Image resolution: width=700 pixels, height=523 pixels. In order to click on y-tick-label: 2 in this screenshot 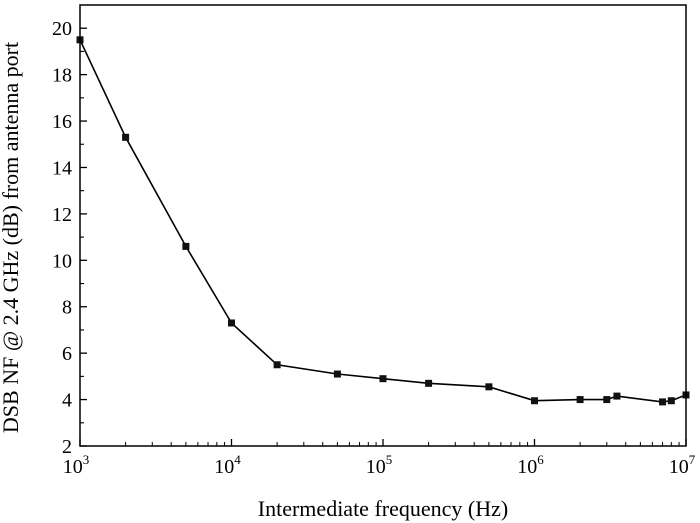, I will do `click(67, 447)`.